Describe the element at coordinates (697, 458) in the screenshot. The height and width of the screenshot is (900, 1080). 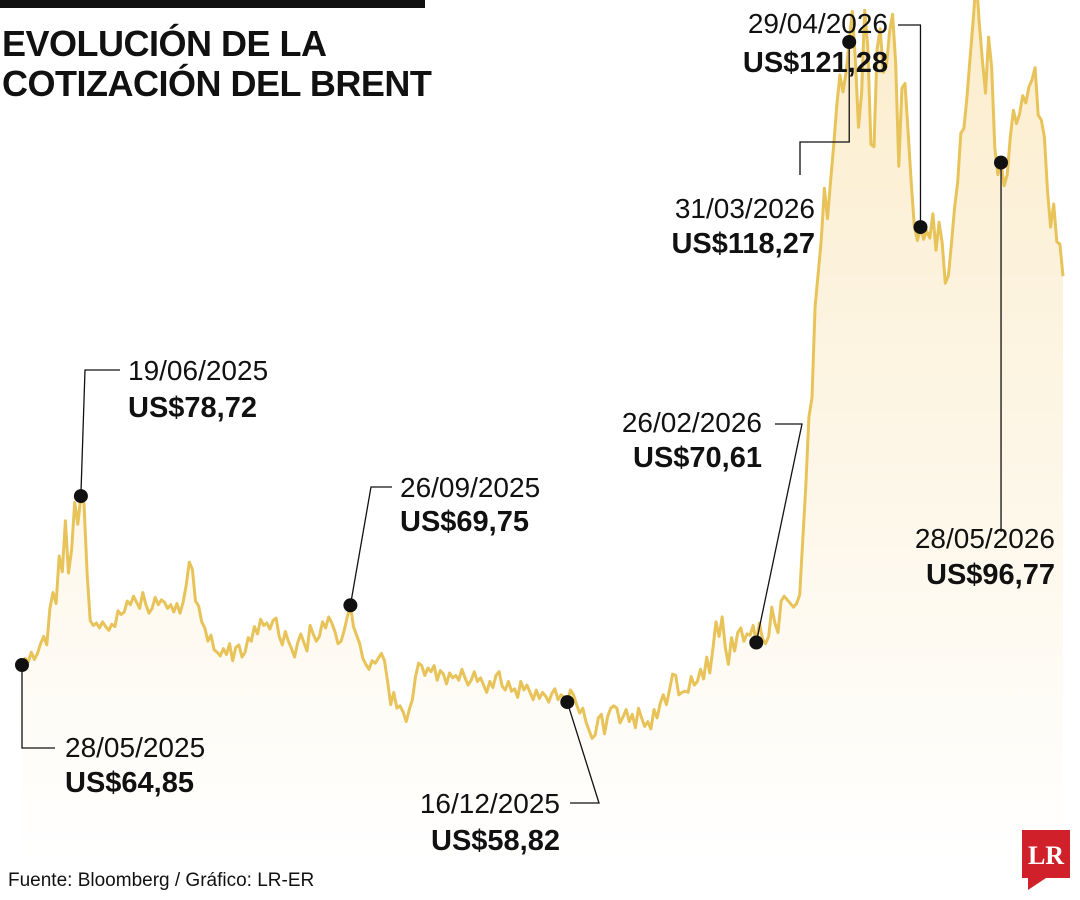
I see `annotation-value: US$70,61` at that location.